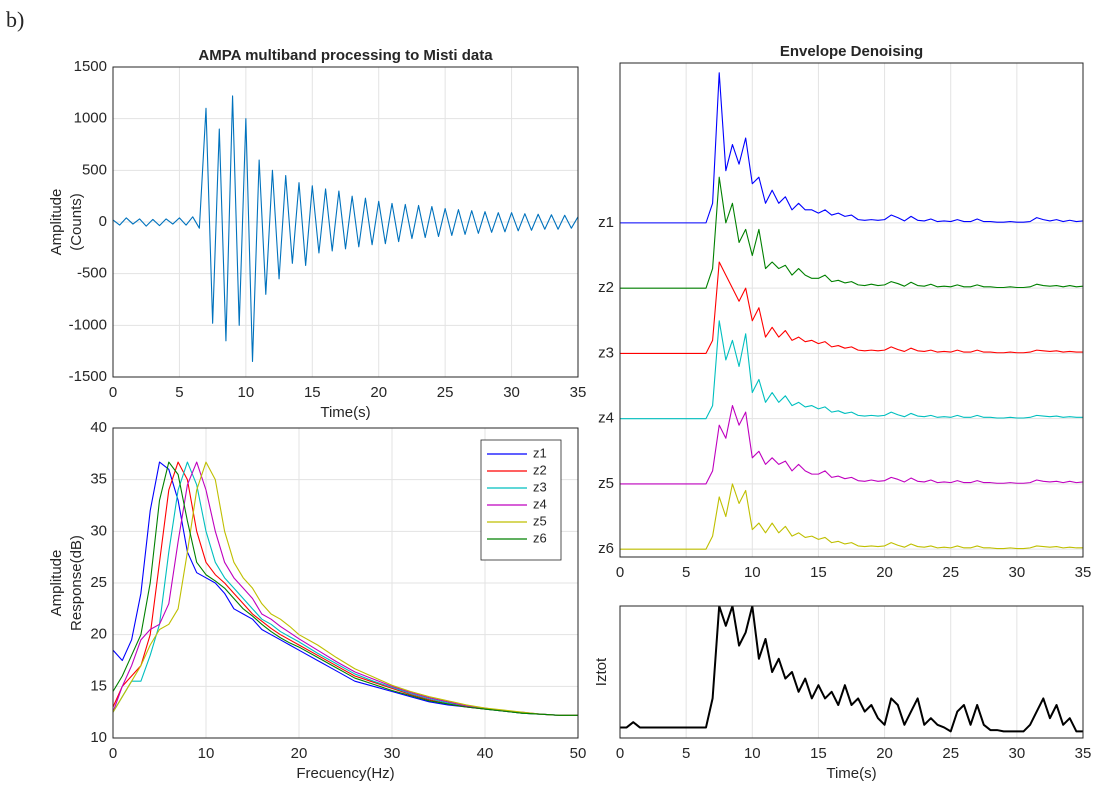  Describe the element at coordinates (540, 469) in the screenshot. I see `legend-label: z2` at that location.